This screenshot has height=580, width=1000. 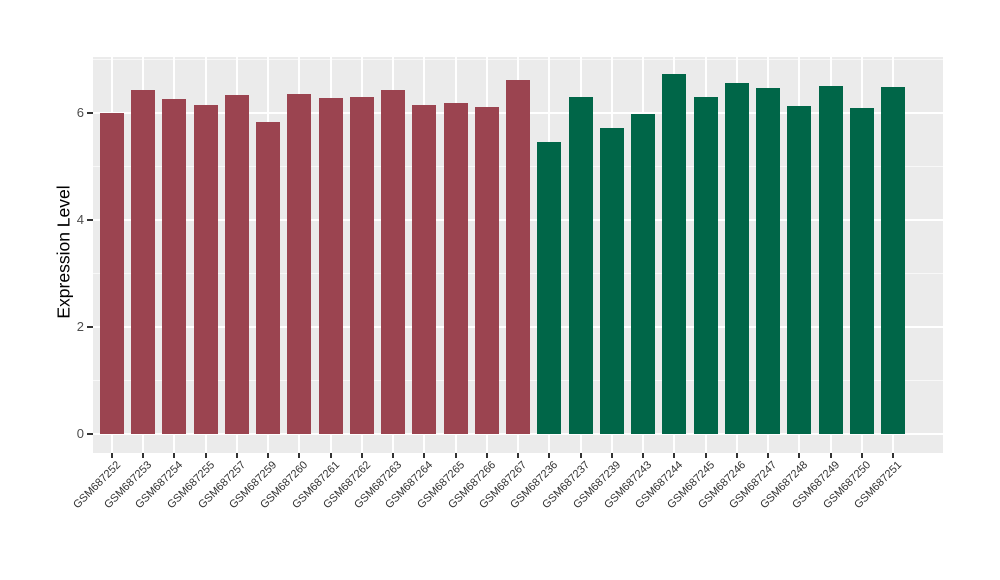 What do you see at coordinates (768, 455) in the screenshot?
I see `x-tick-mark-GSM687247` at bounding box center [768, 455].